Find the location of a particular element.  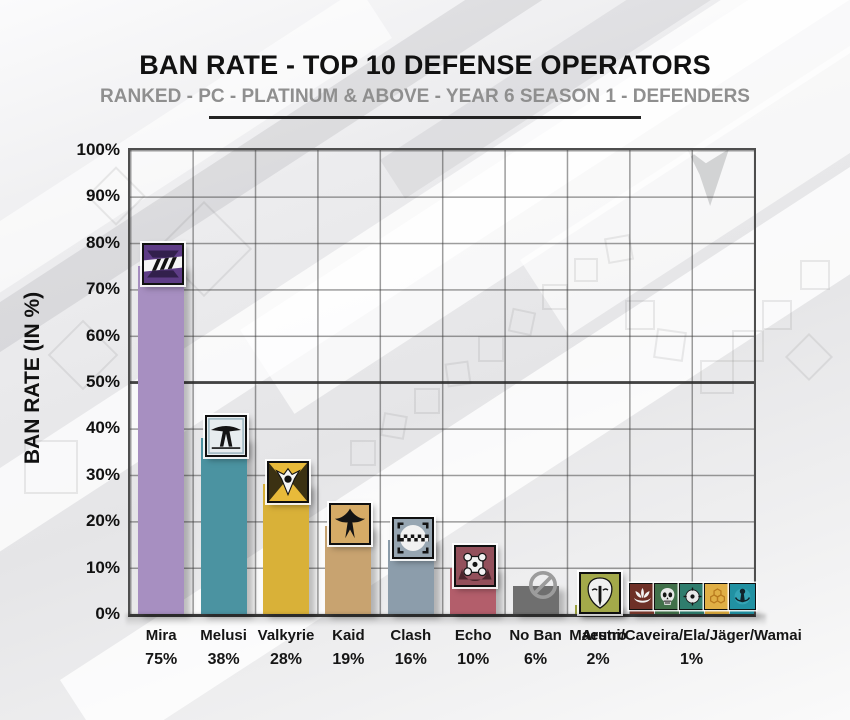

operator-name: Kaid is located at coordinates (348, 635).